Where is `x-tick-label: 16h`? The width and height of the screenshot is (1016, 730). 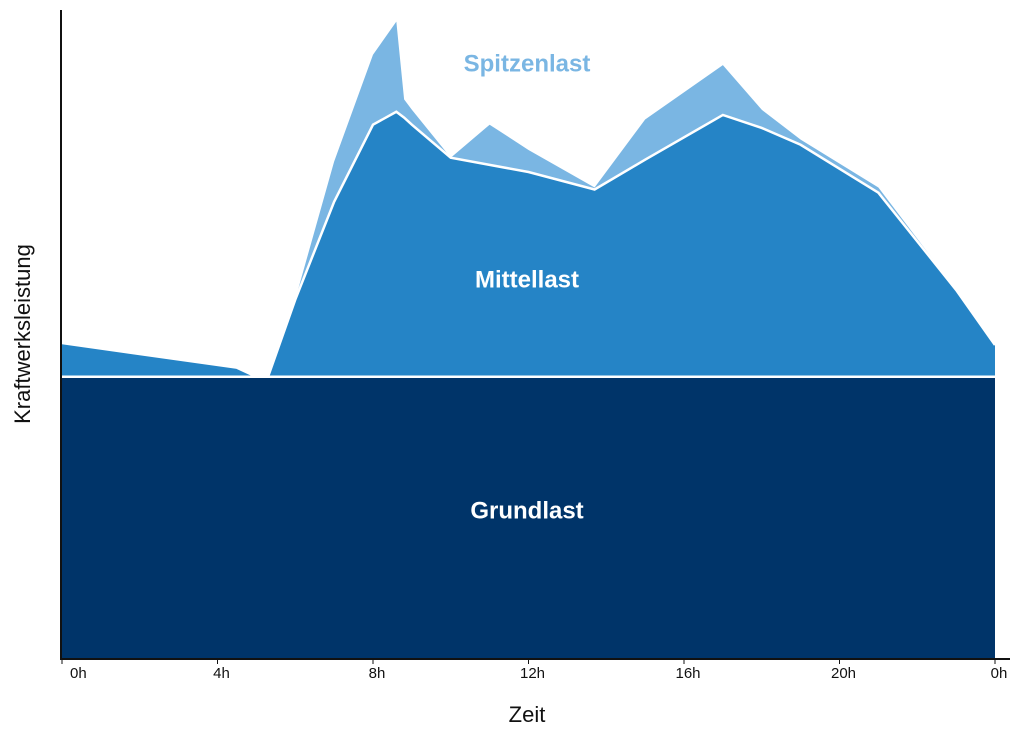 x-tick-label: 16h is located at coordinates (687, 673).